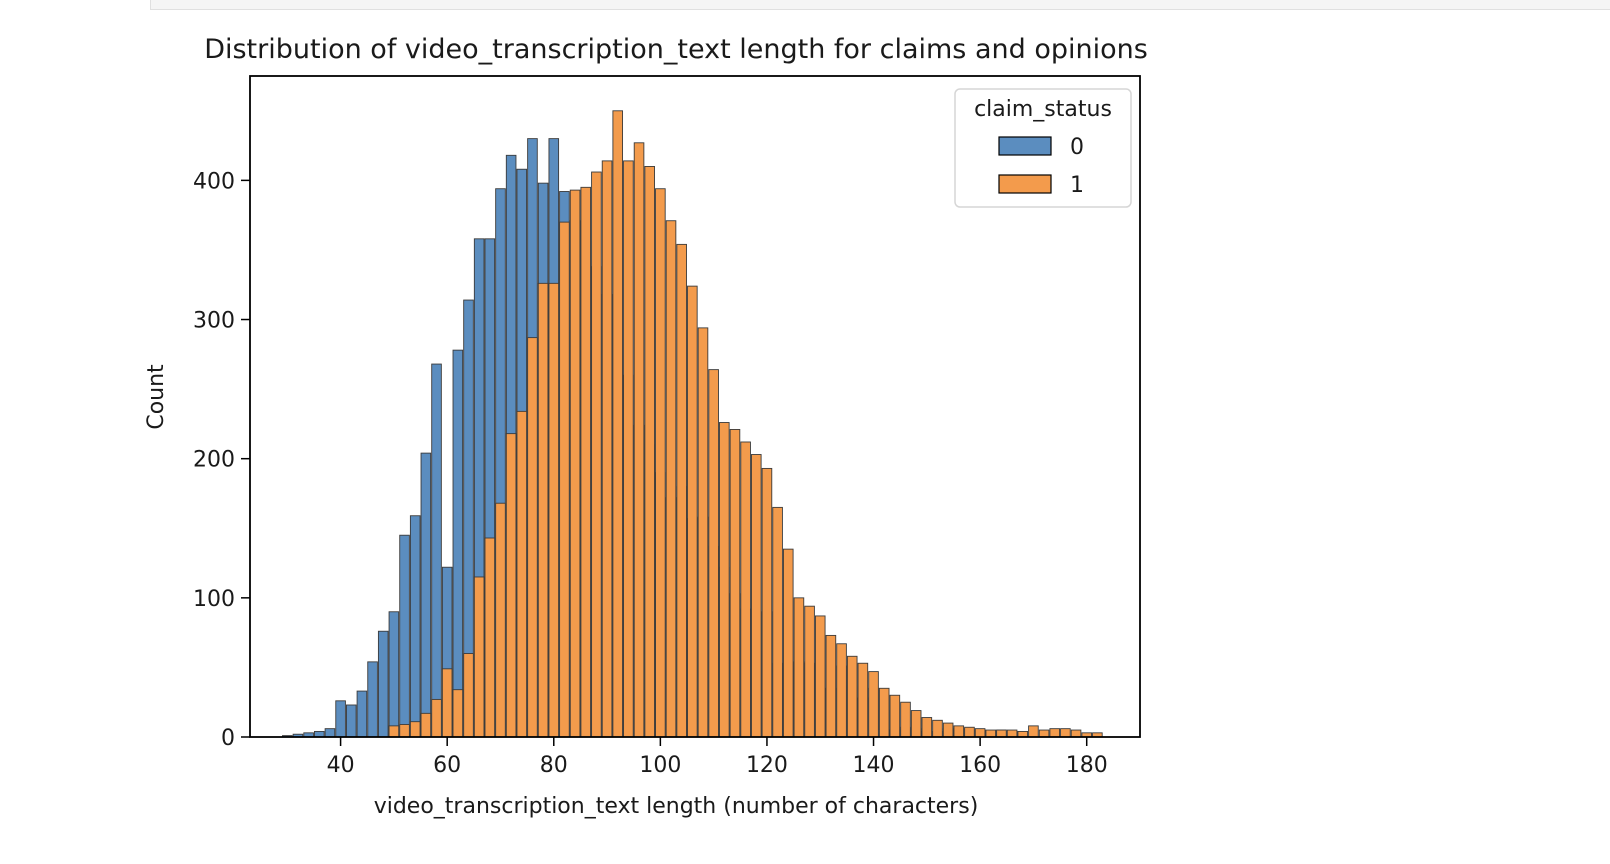  I want to click on x-tick-label: 140, so click(874, 765).